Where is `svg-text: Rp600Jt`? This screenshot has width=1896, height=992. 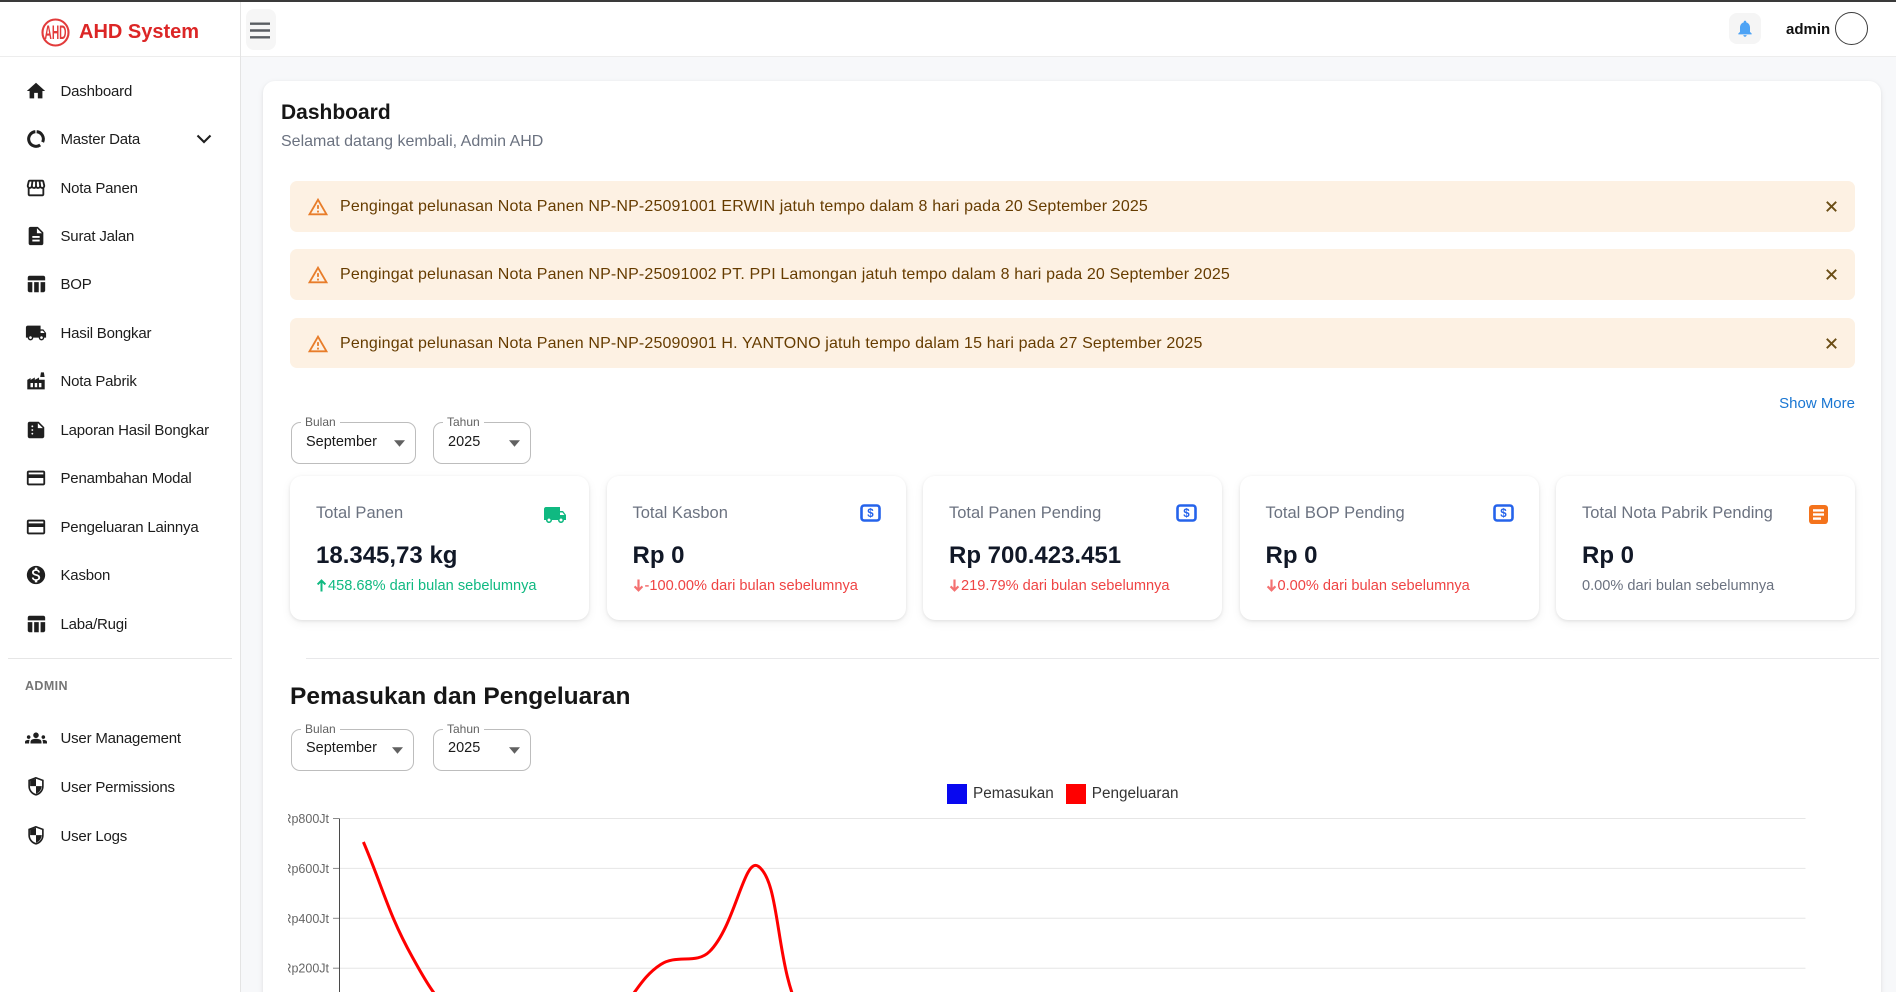 svg-text: Rp600Jt is located at coordinates (309, 869).